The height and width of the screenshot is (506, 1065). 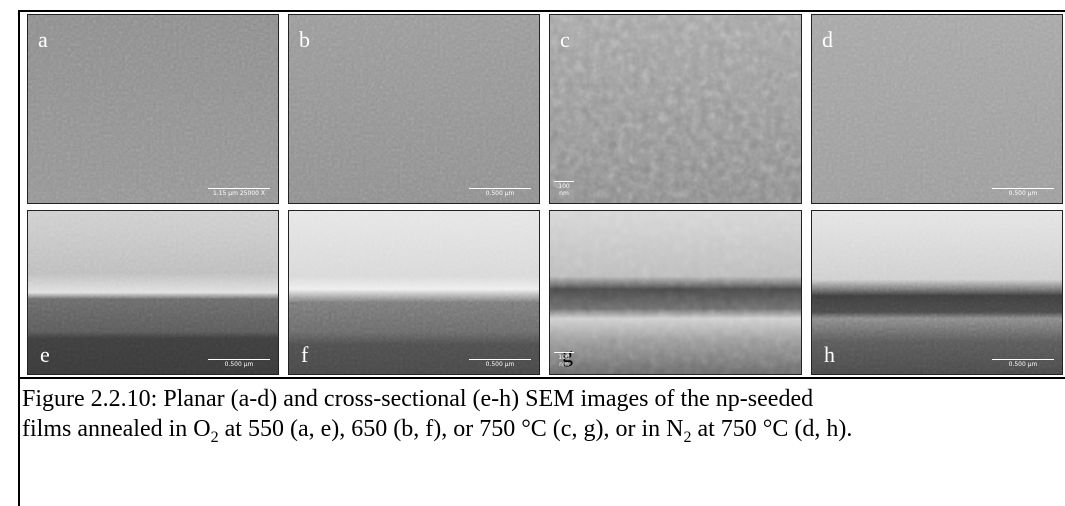 I want to click on panel-label: b, so click(x=304, y=39).